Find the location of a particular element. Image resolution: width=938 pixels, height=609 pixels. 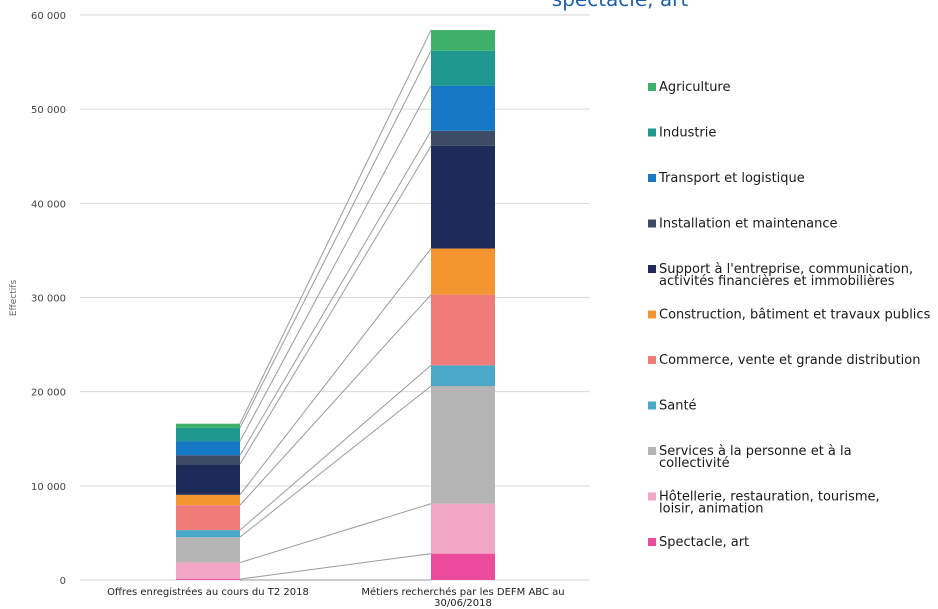

legend-item-installation-et-maintenance: Installation et maintenance is located at coordinates (743, 224).